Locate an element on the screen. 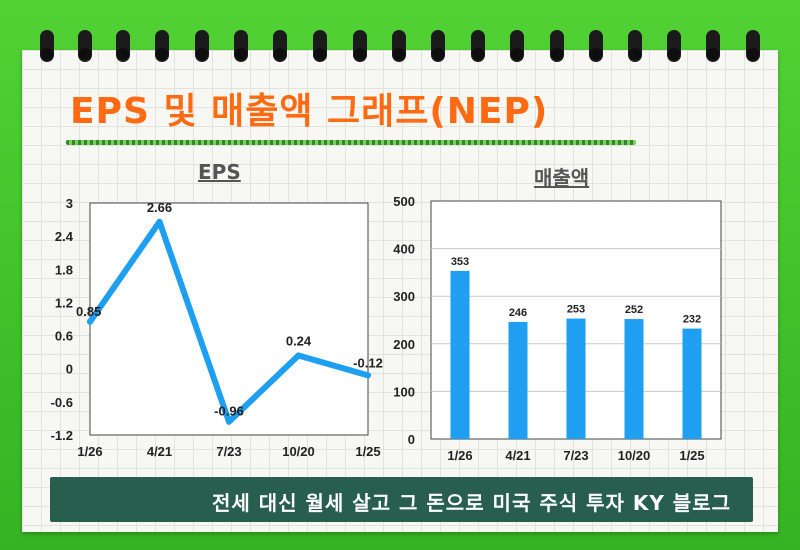 This screenshot has width=800, height=550. eps-y-tick-label: 1.2 is located at coordinates (64, 302).